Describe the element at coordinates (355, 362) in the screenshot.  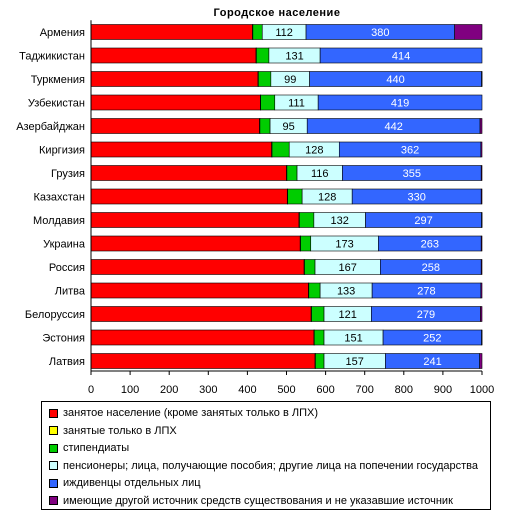
I see `data-label: 157` at that location.